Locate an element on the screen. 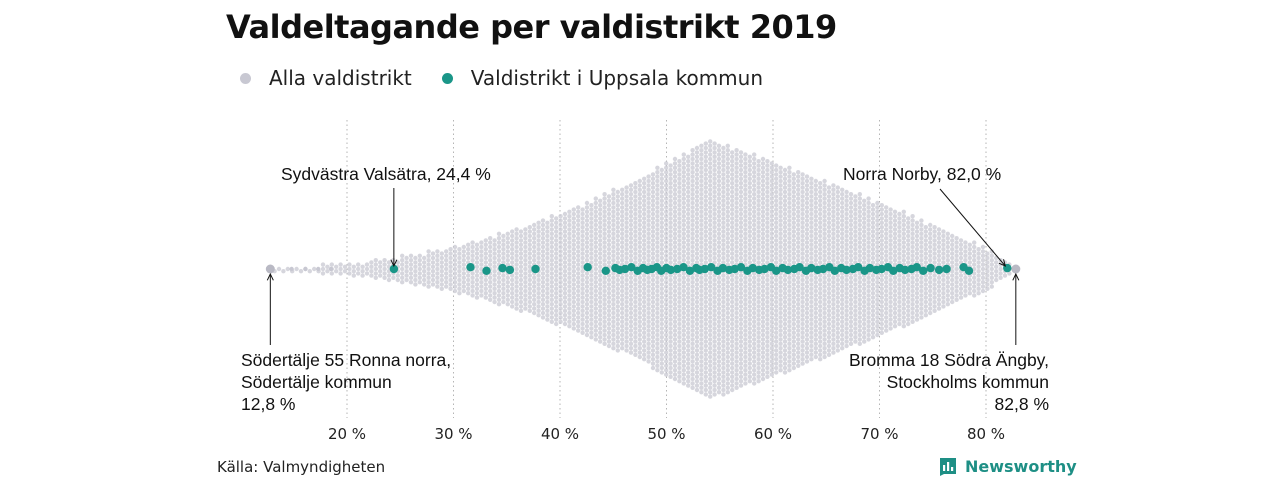 This screenshot has width=1280, height=480. brand-logo: Newsworthy is located at coordinates (1007, 466).